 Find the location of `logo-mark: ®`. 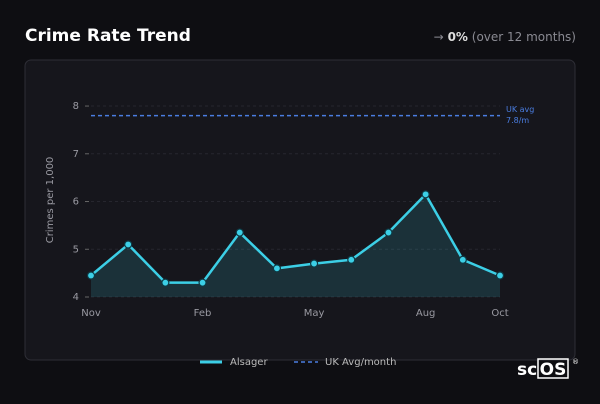

logo-mark: ® is located at coordinates (575, 362).